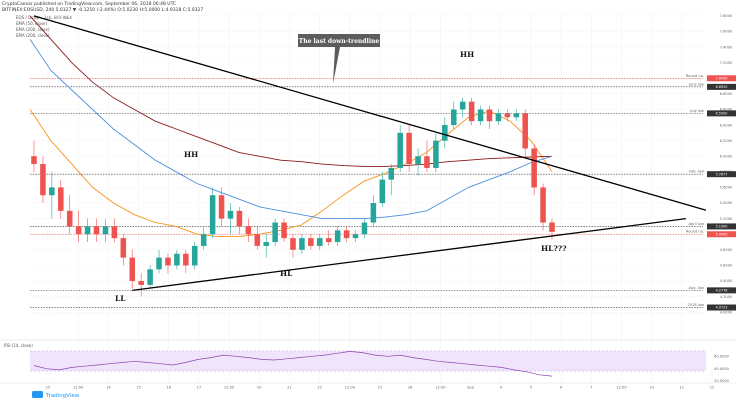 The height and width of the screenshot is (401, 736). I want to click on time-tick-label: 11, so click(682, 388).